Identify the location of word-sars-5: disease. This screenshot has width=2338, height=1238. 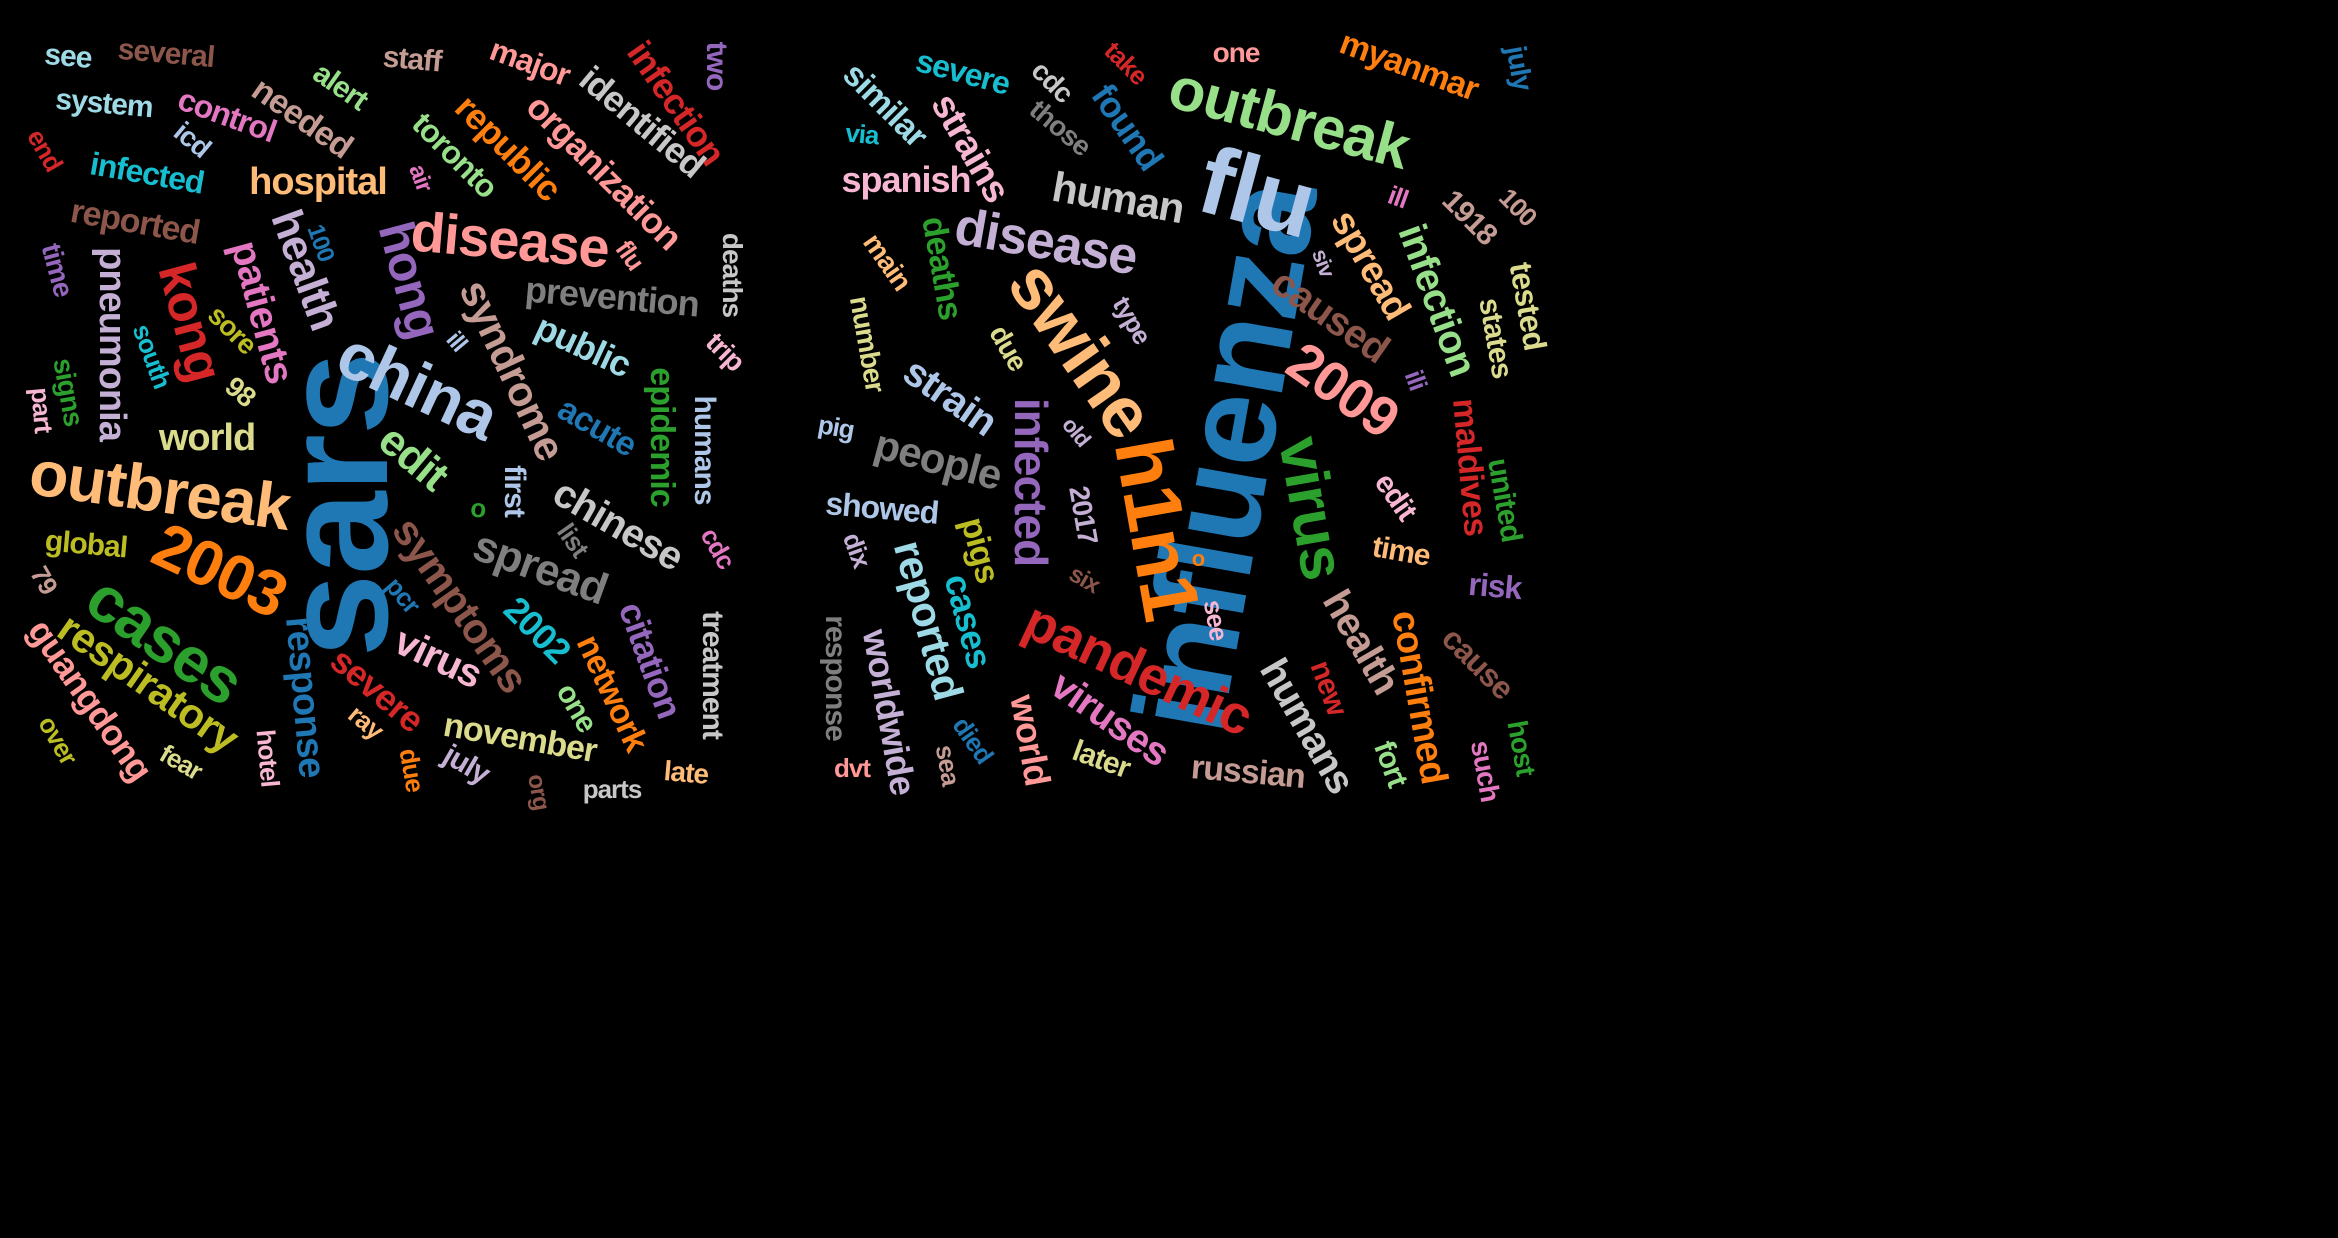
(510, 239).